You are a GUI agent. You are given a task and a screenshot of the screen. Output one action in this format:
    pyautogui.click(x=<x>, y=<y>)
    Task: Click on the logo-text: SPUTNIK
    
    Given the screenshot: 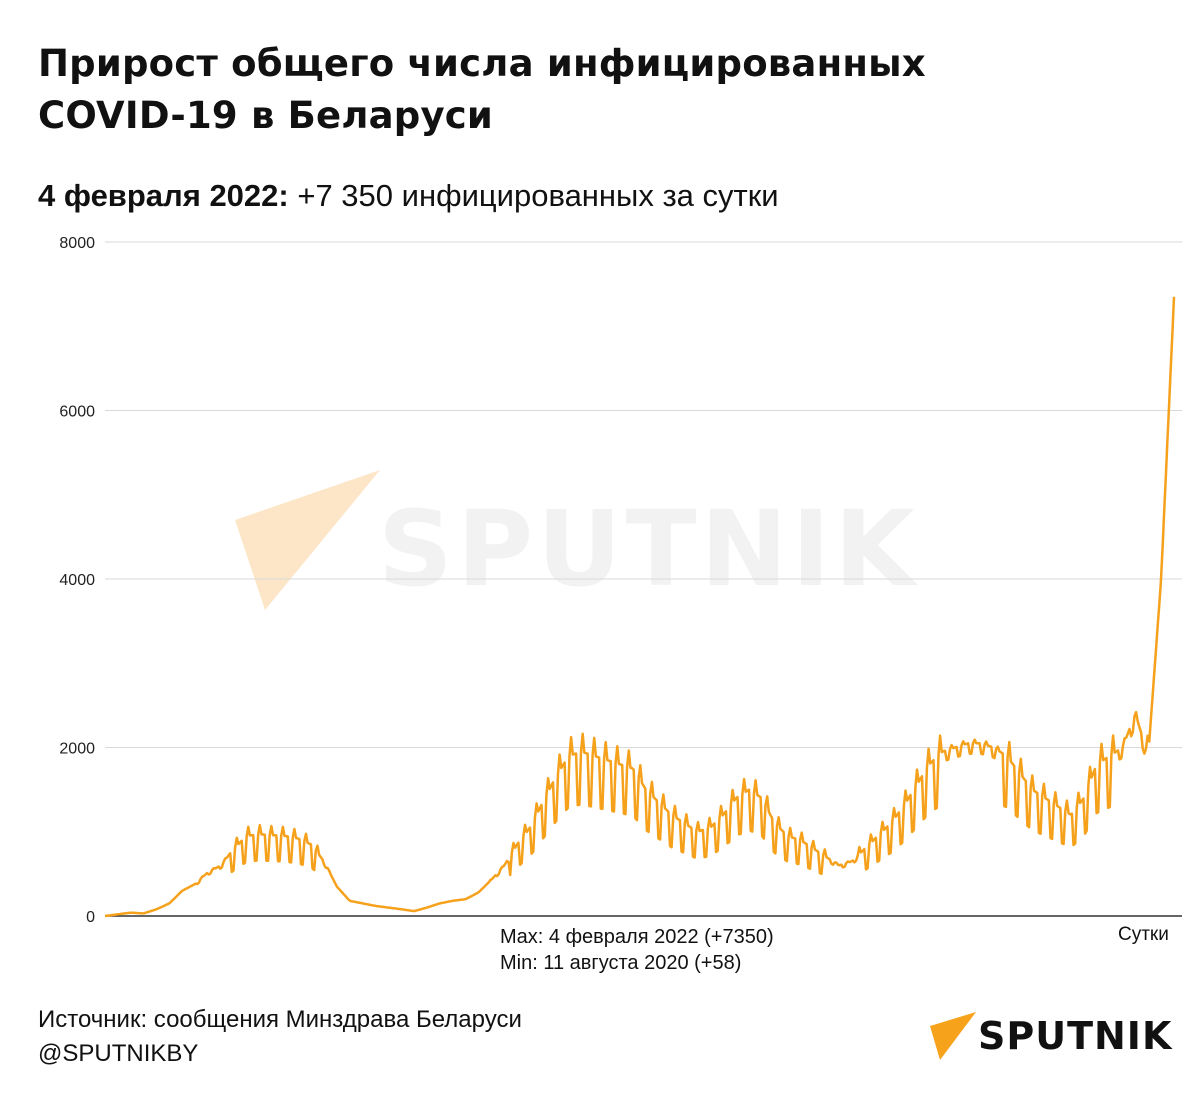 What is the action you would take?
    pyautogui.click(x=1075, y=1036)
    